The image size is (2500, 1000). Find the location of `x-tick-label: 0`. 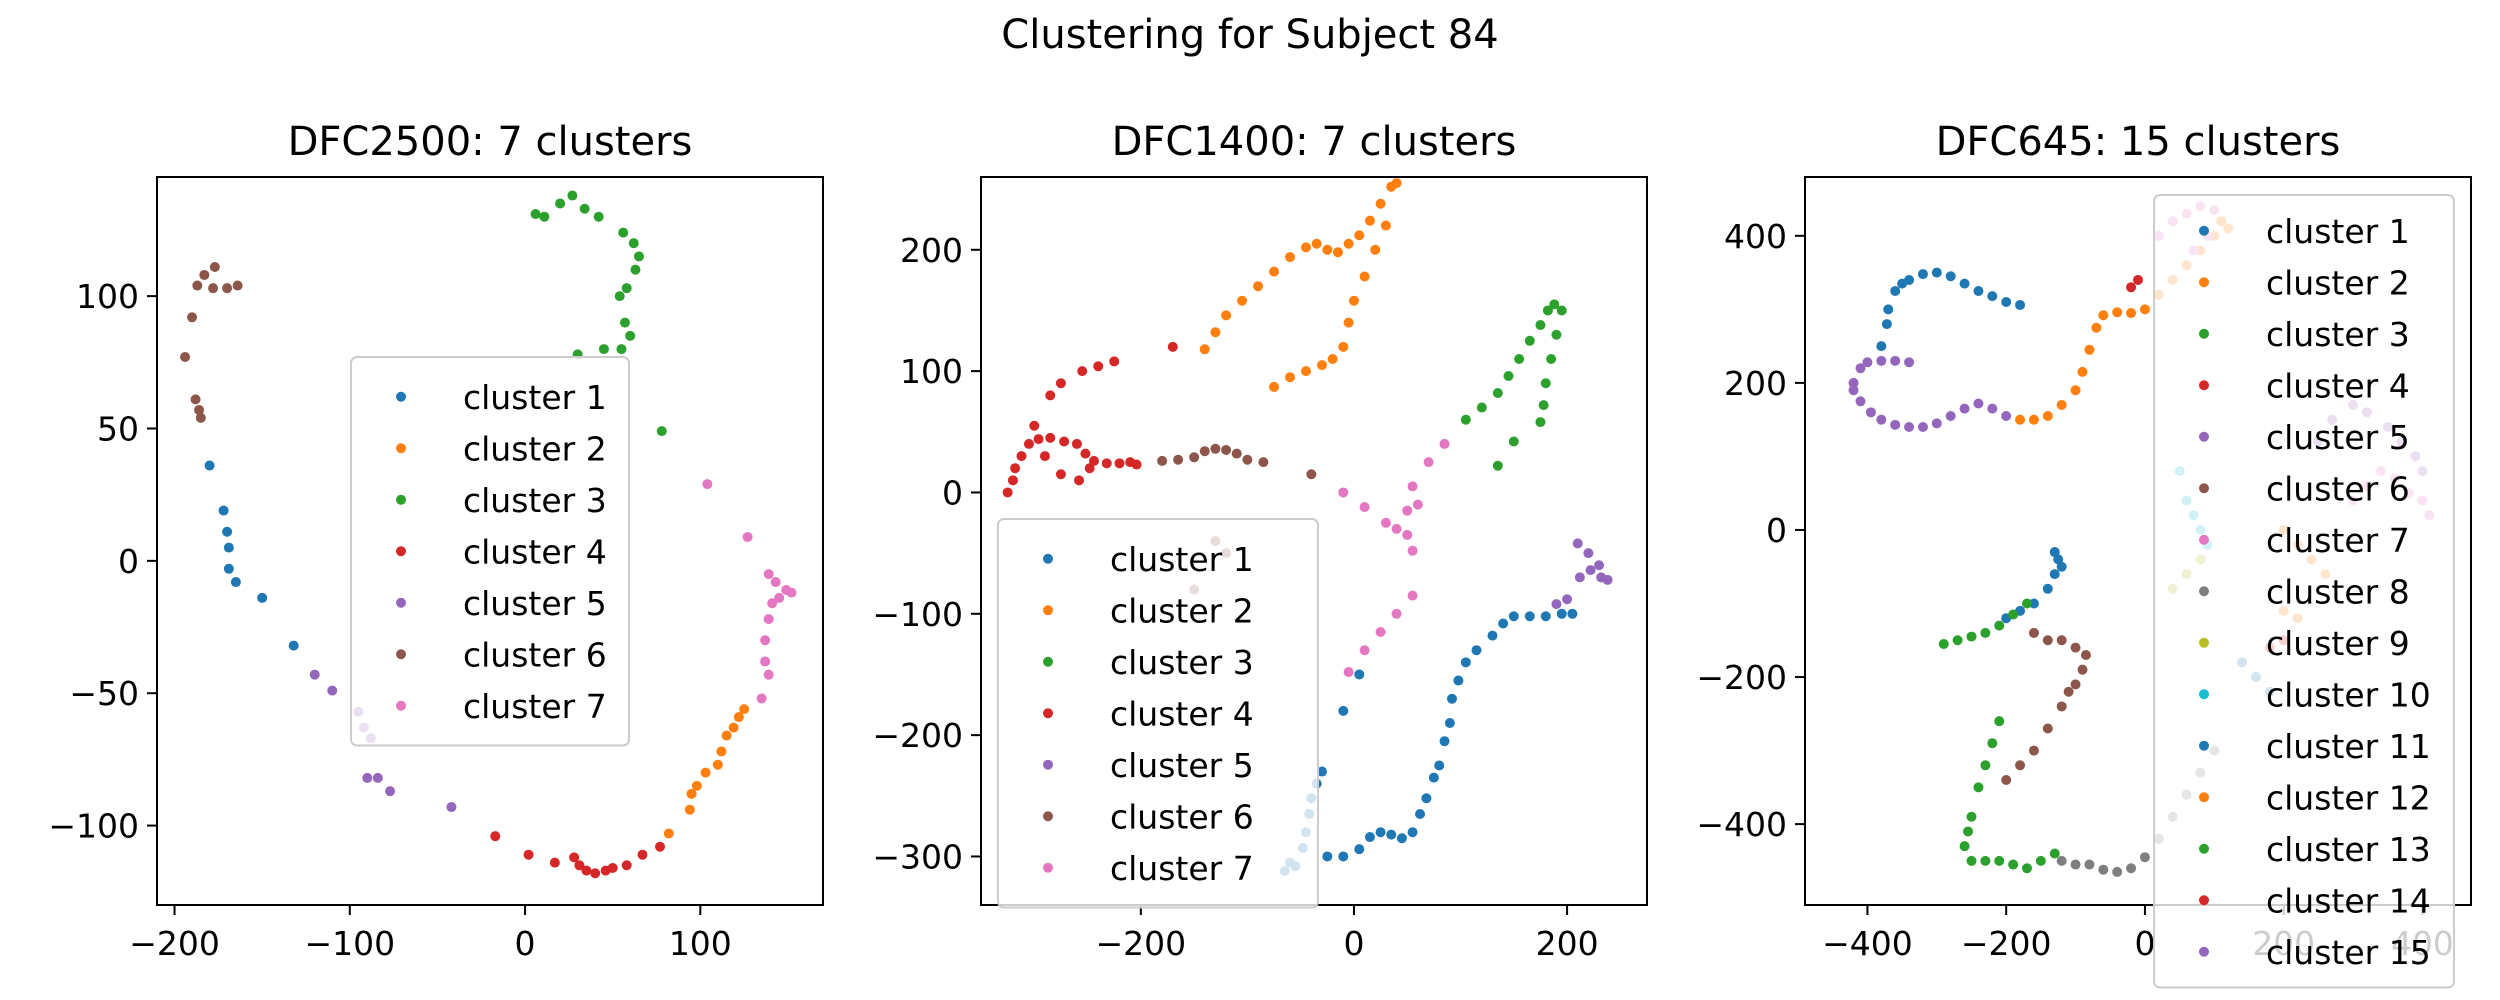

x-tick-label: 0 is located at coordinates (2144, 943).